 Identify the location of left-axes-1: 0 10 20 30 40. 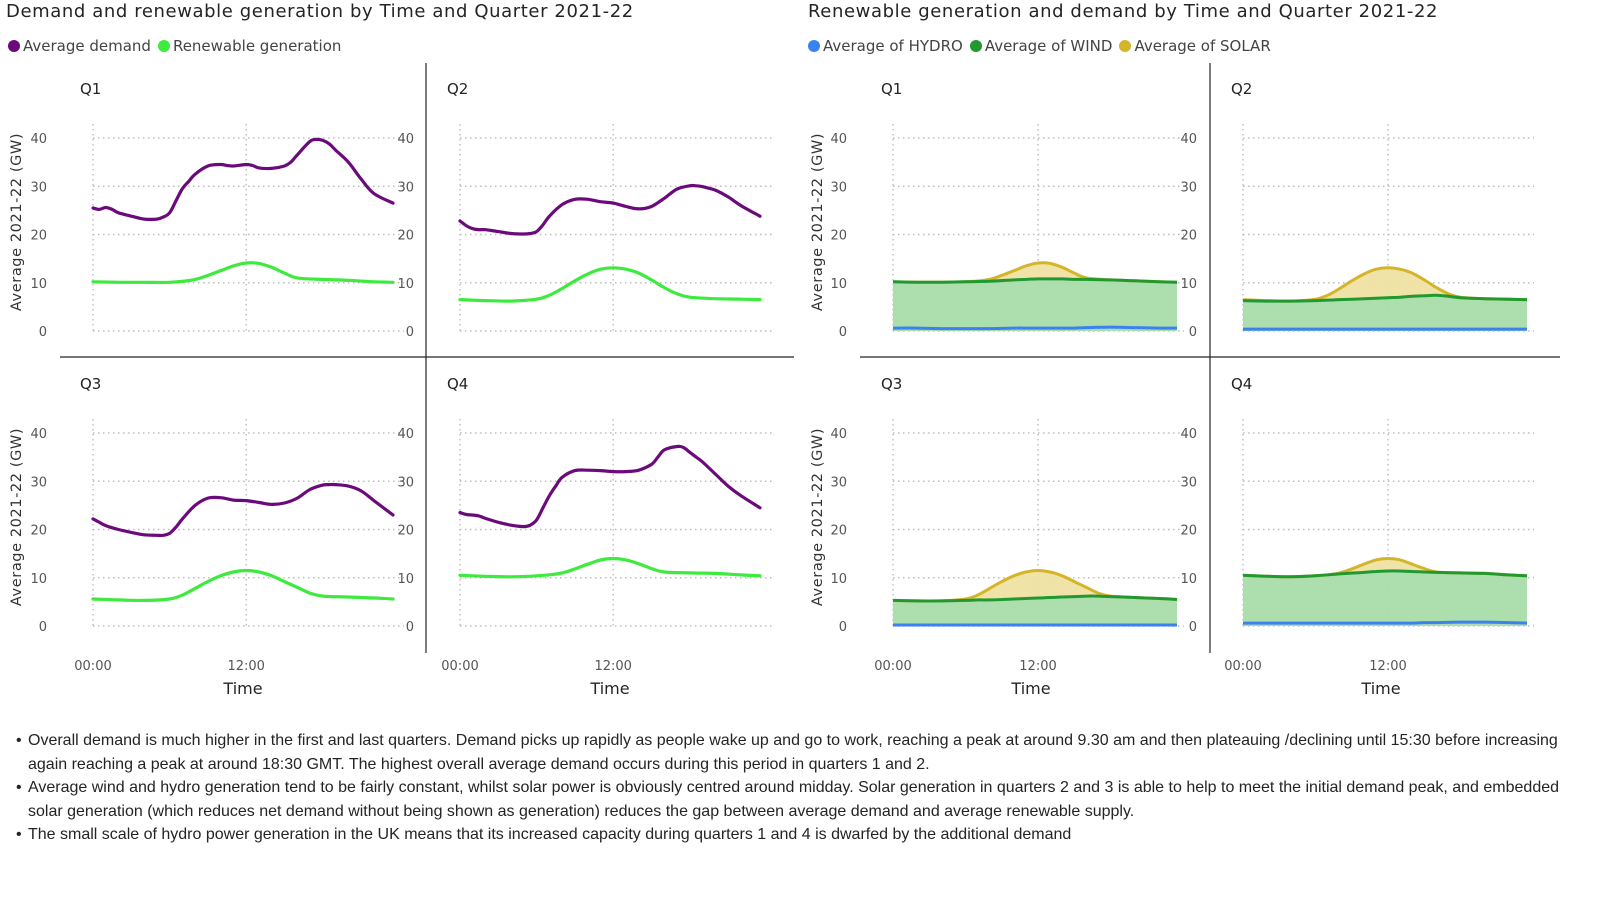
(584, 232).